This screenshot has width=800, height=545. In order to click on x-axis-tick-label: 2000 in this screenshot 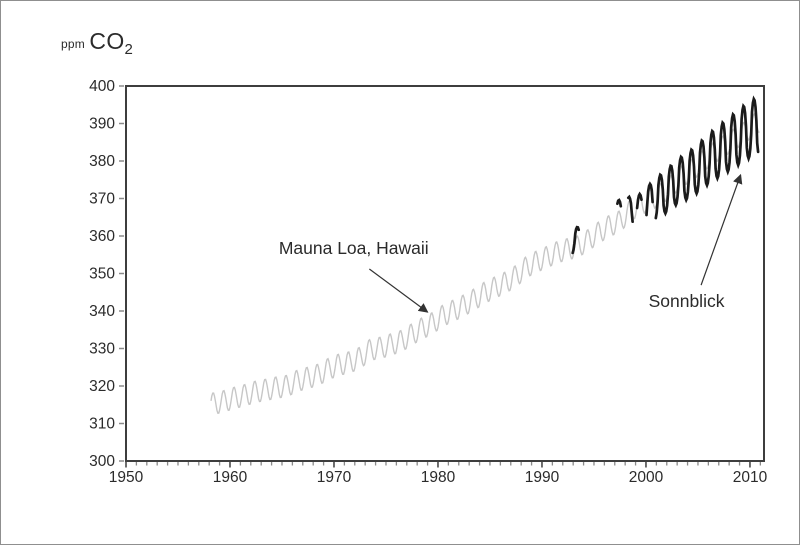, I will do `click(646, 477)`.